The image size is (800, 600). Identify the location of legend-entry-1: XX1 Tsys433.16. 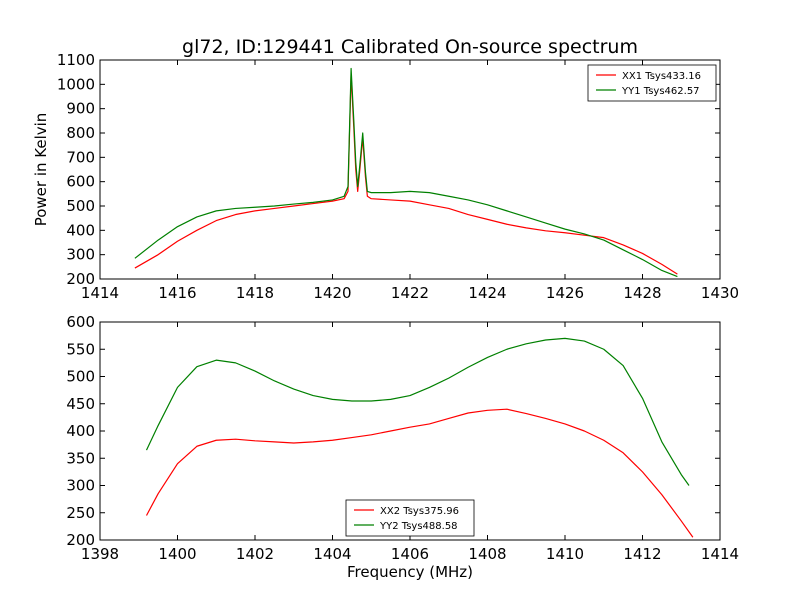
(661, 76).